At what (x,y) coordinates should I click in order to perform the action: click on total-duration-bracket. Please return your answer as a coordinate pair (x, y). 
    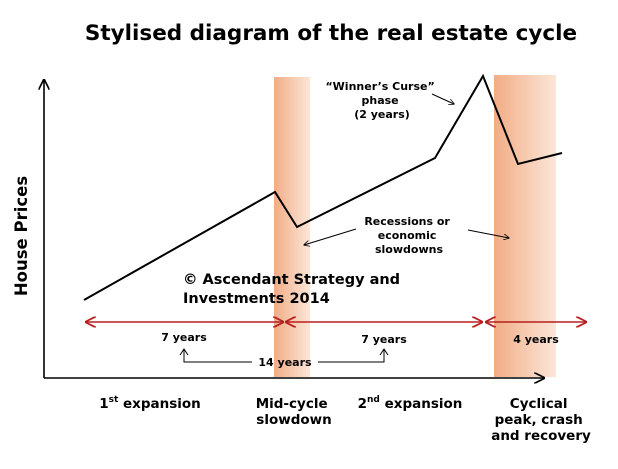
    Looking at the image, I should click on (284, 356).